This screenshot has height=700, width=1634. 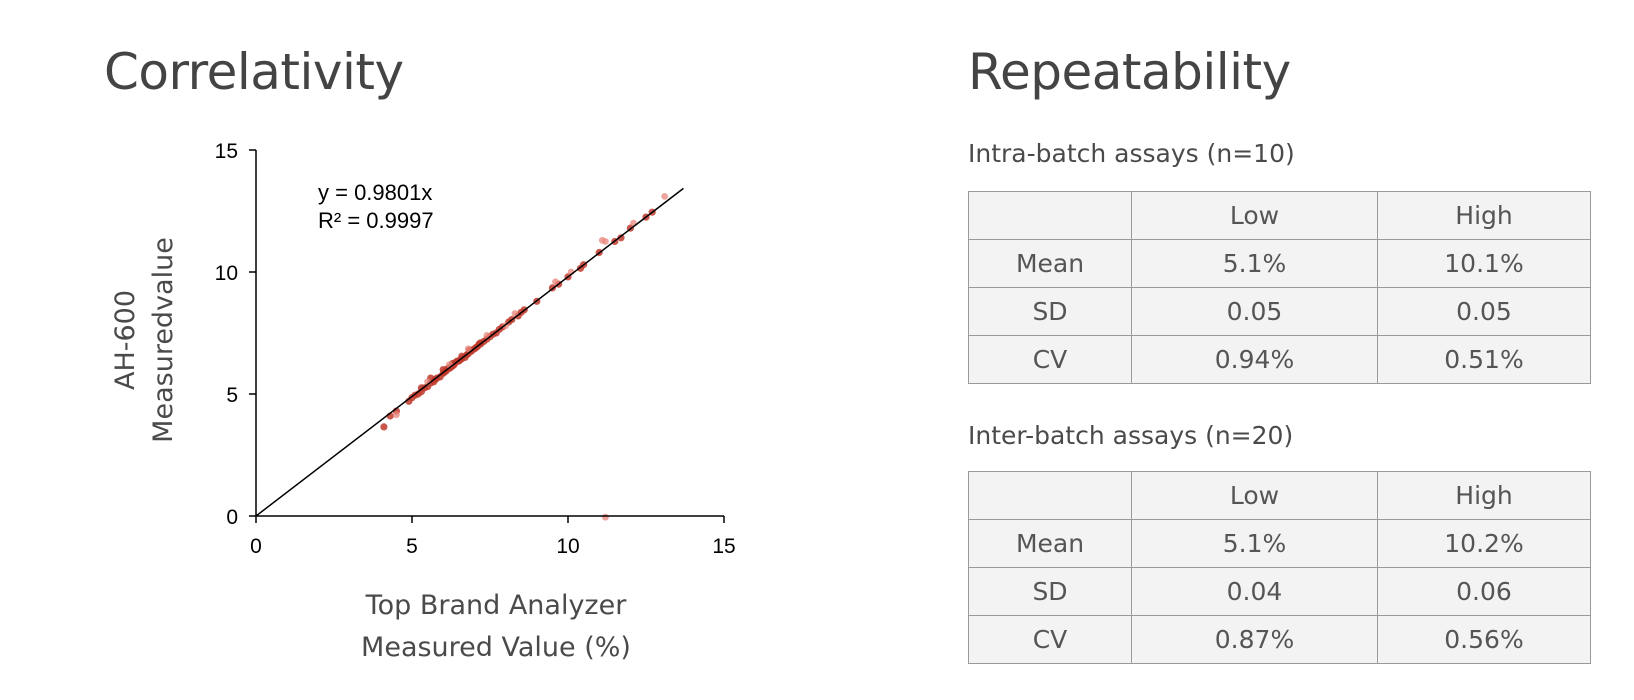 What do you see at coordinates (1484, 359) in the screenshot?
I see `table-cell: 0.51%` at bounding box center [1484, 359].